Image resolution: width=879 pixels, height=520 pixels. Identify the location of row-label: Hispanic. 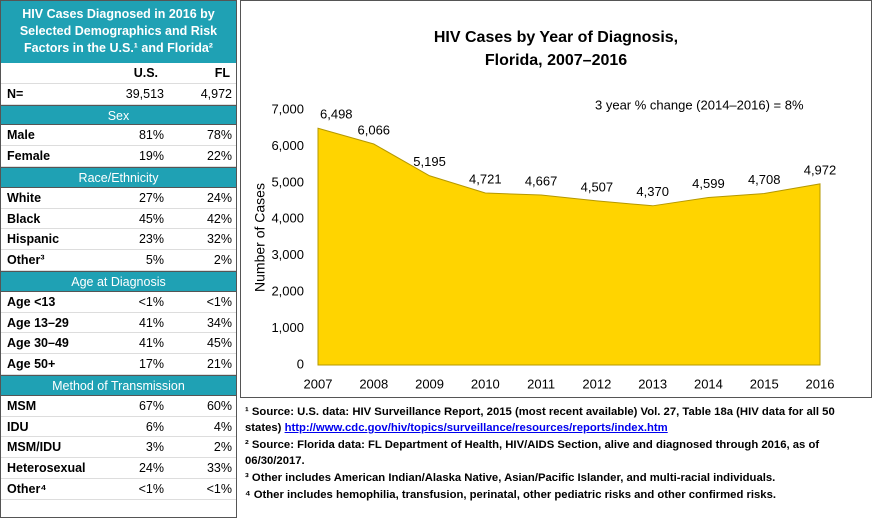
(33, 239).